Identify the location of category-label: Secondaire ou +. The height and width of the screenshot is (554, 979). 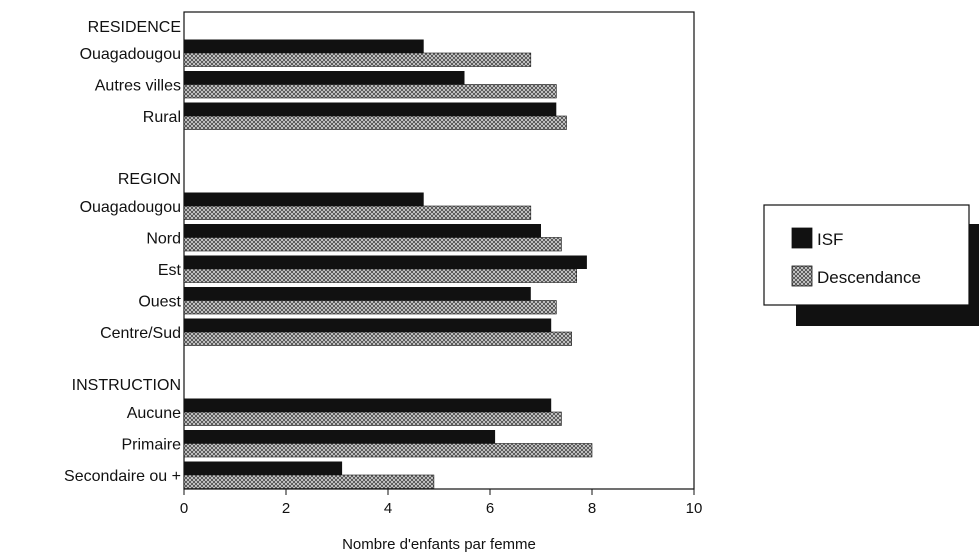
(122, 476).